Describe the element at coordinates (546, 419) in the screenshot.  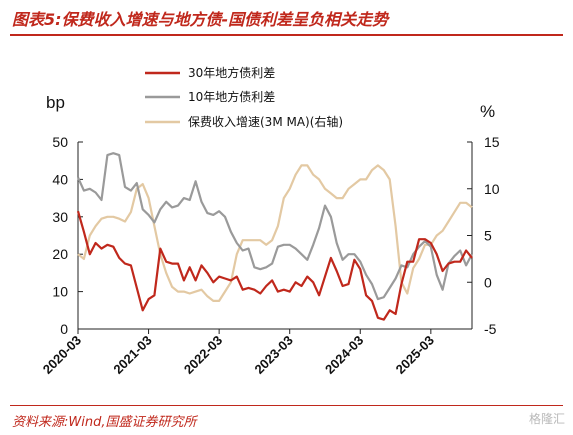
I see `watermark: 格隆汇` at that location.